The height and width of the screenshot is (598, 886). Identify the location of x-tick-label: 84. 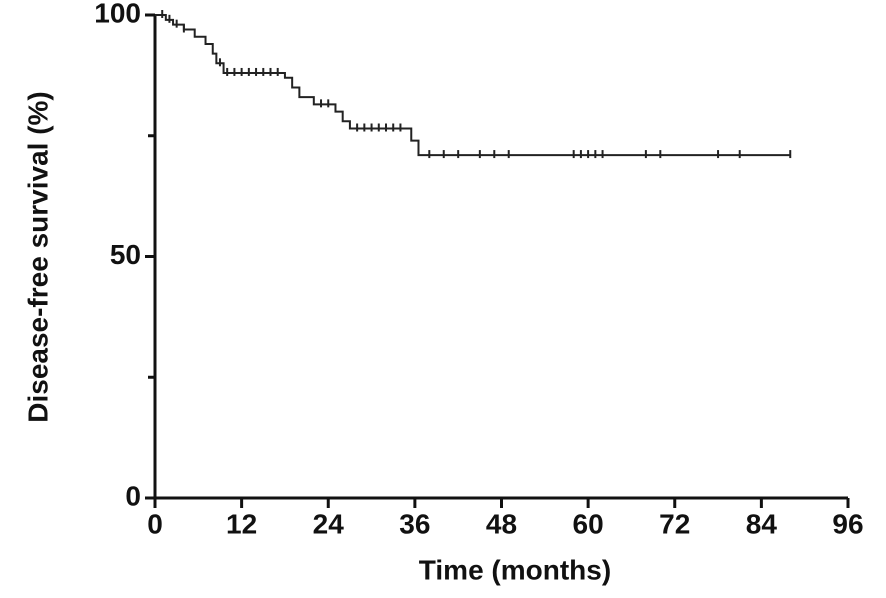
(762, 523).